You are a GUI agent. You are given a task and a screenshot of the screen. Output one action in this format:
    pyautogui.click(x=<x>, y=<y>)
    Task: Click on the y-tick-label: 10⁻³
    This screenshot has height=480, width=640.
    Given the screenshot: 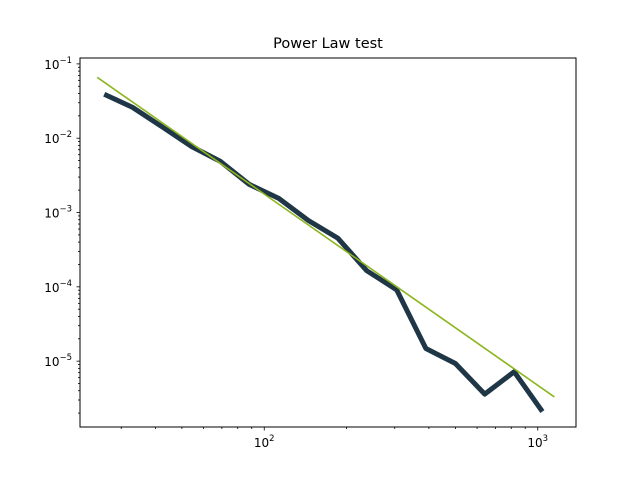 What is the action you would take?
    pyautogui.click(x=58, y=213)
    